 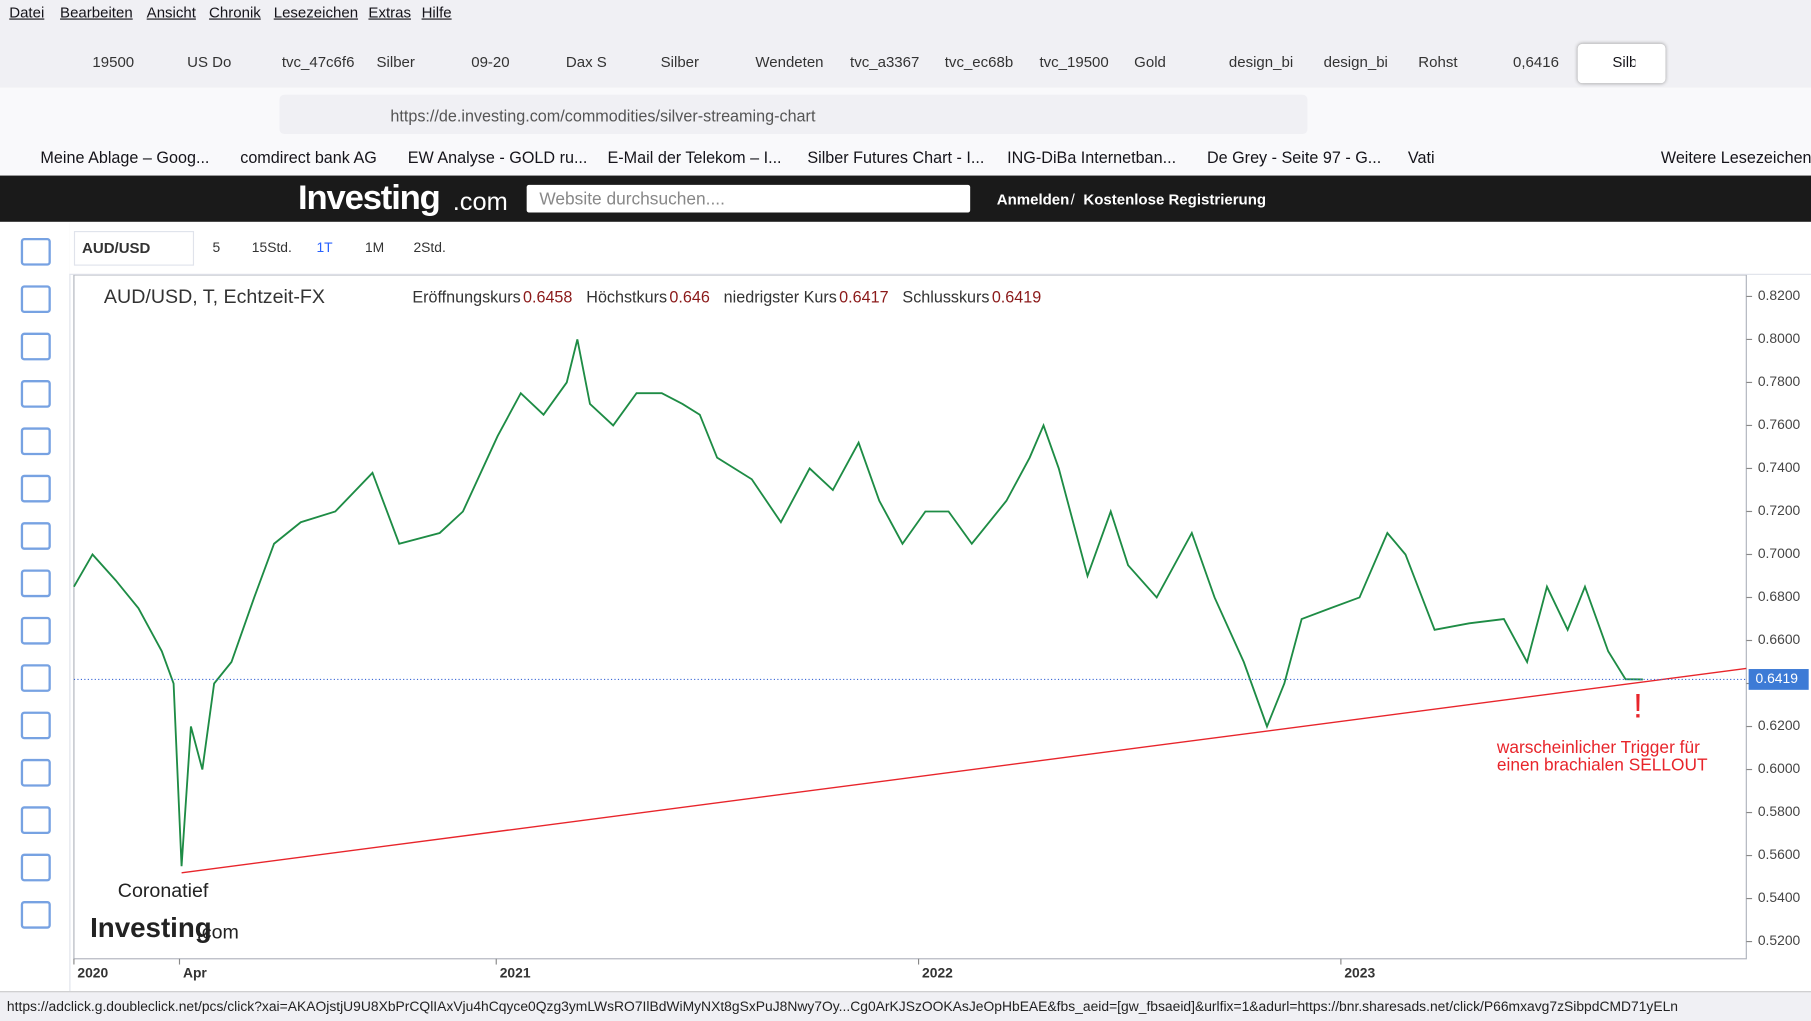 What do you see at coordinates (113, 62) in the screenshot?
I see `tab: 19500` at bounding box center [113, 62].